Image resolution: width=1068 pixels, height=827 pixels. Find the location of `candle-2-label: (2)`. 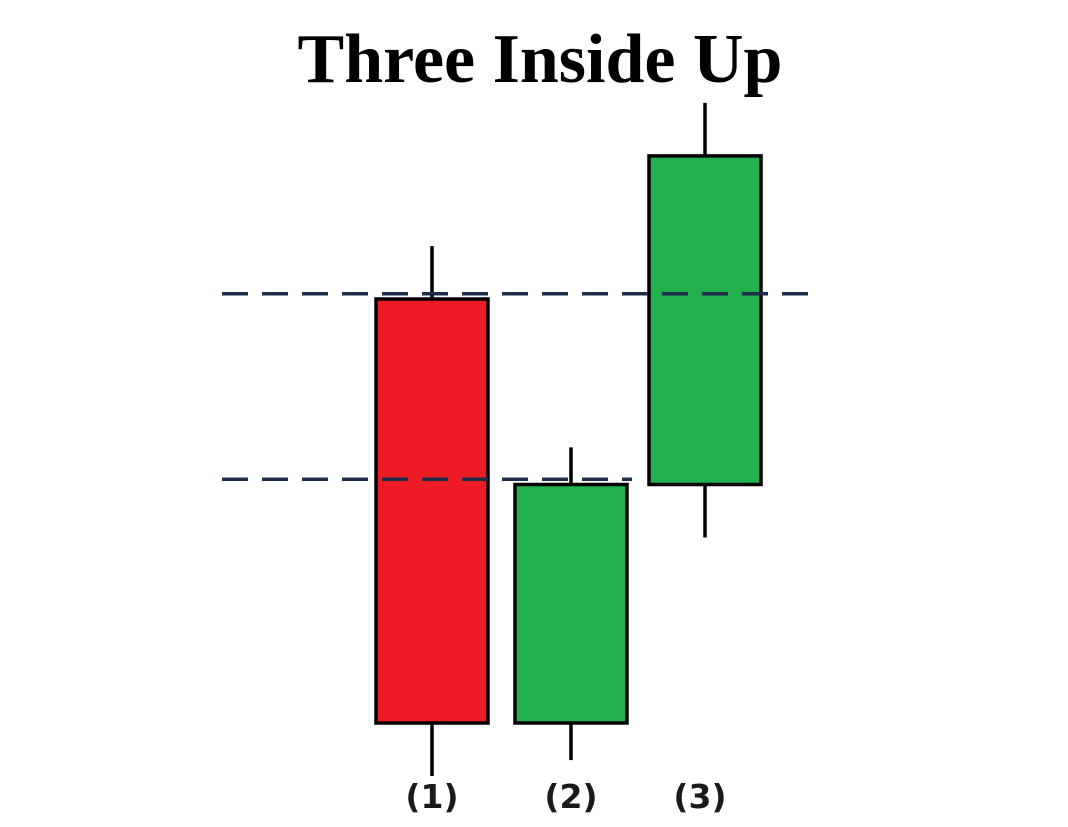

candle-2-label: (2) is located at coordinates (570, 796).